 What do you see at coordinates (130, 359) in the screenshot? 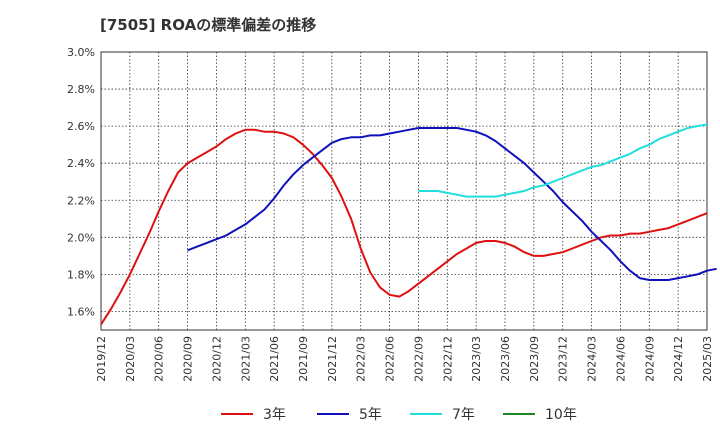
I see `x-tick-label: 2020/03` at bounding box center [130, 359].